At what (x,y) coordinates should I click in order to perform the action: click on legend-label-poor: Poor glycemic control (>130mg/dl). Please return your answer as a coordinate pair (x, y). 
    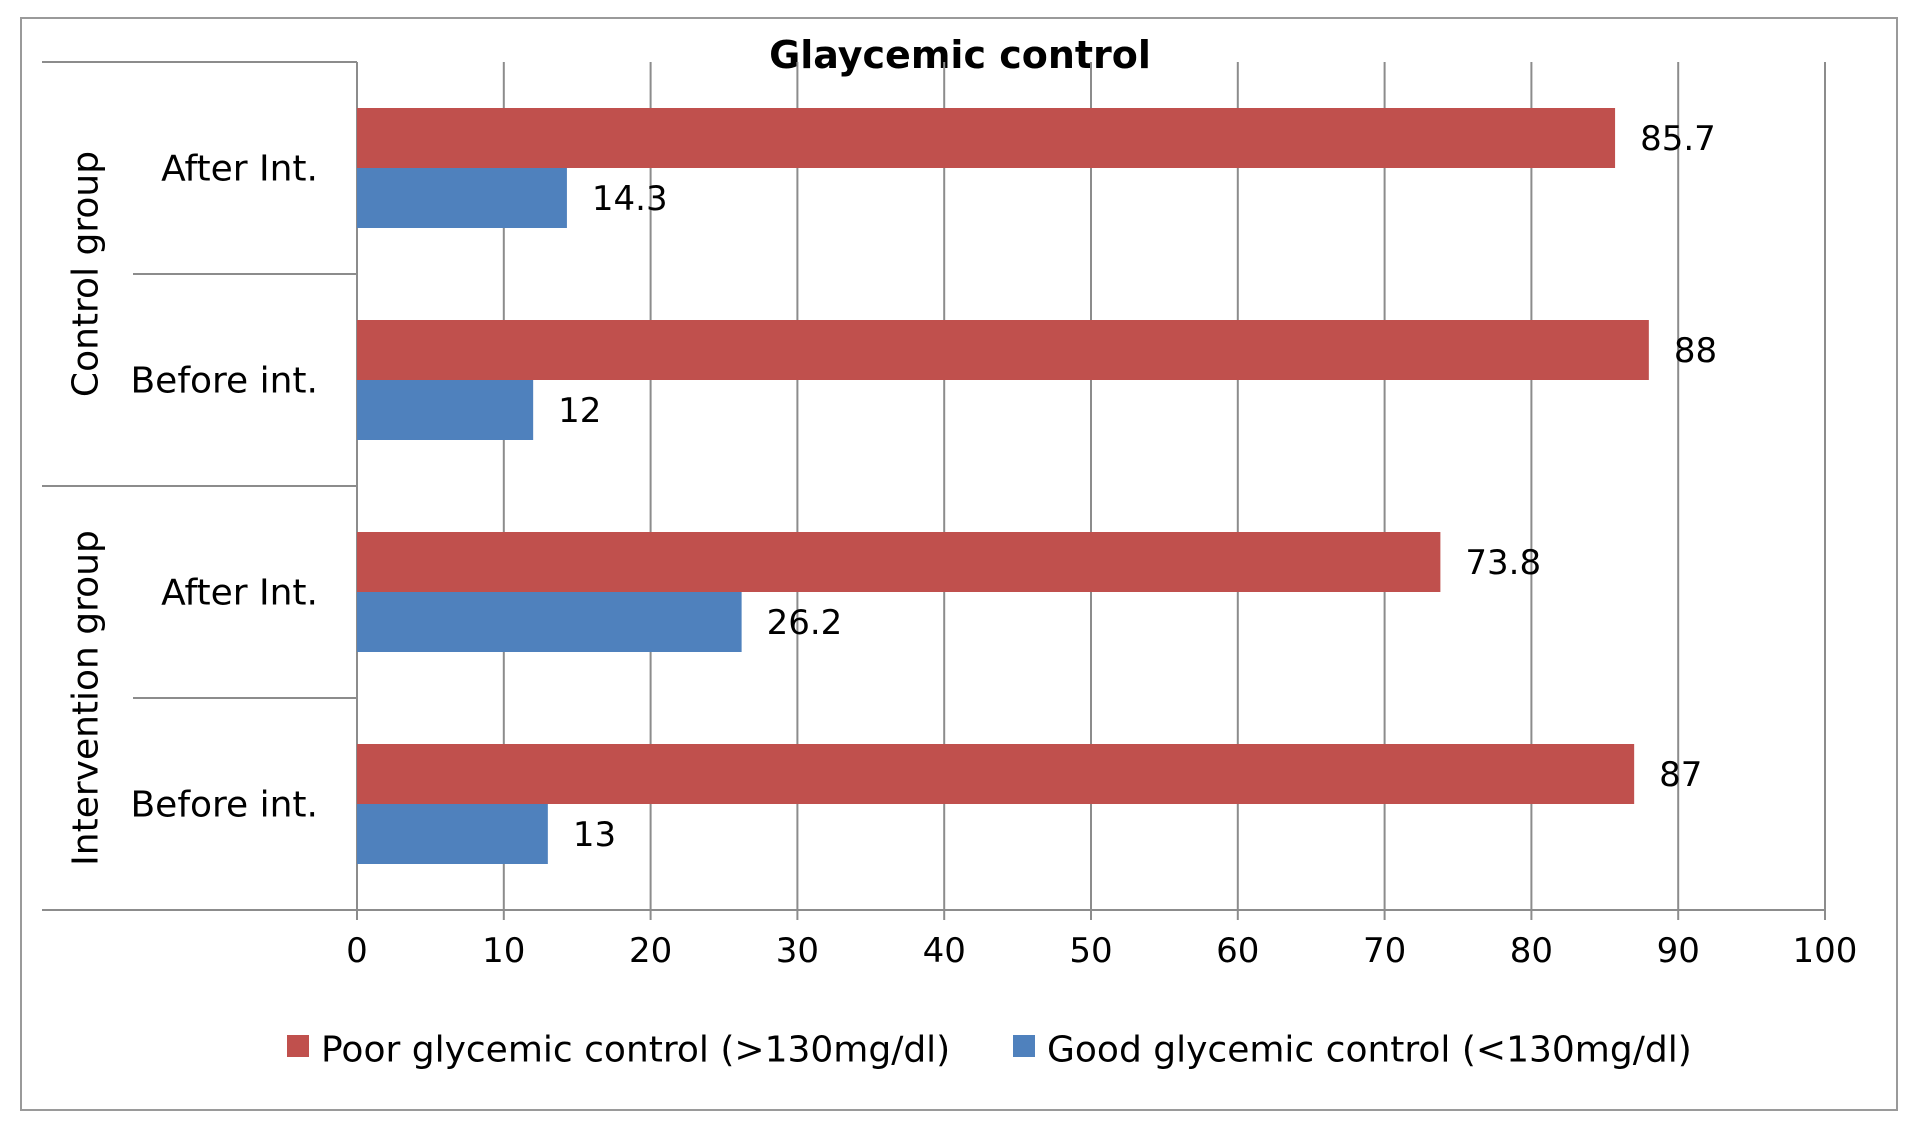
    Looking at the image, I should click on (635, 1050).